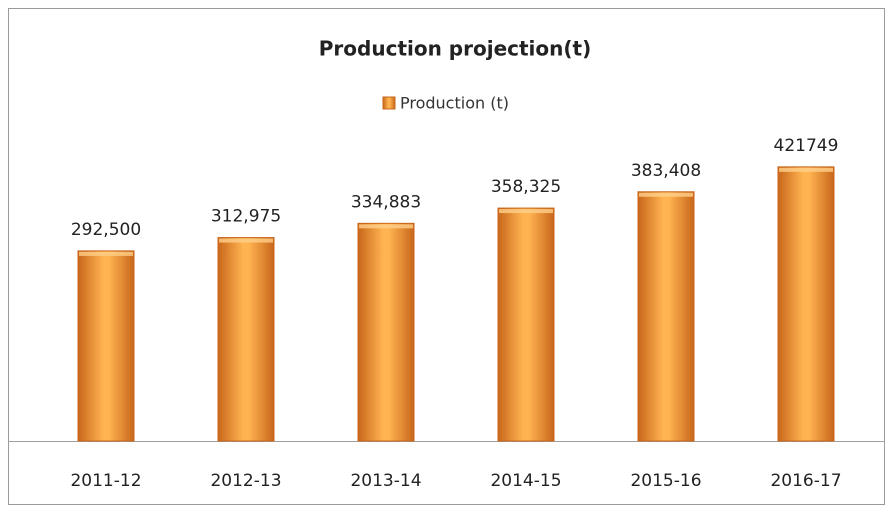 The width and height of the screenshot is (890, 512). What do you see at coordinates (105, 481) in the screenshot?
I see `x-tick-label: 2011-12` at bounding box center [105, 481].